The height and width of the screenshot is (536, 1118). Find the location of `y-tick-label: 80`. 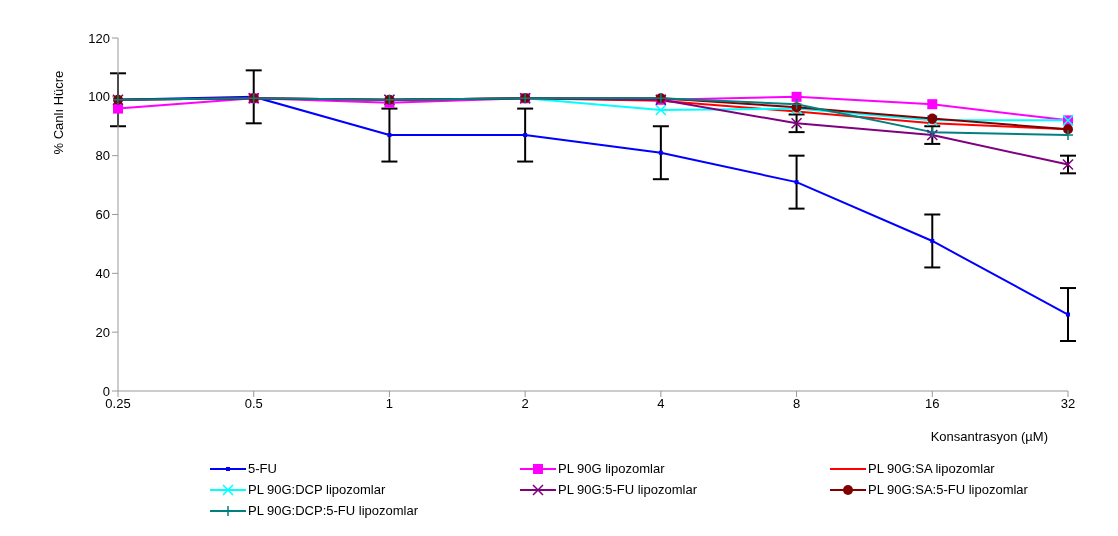

y-tick-label: 80 is located at coordinates (102, 156).